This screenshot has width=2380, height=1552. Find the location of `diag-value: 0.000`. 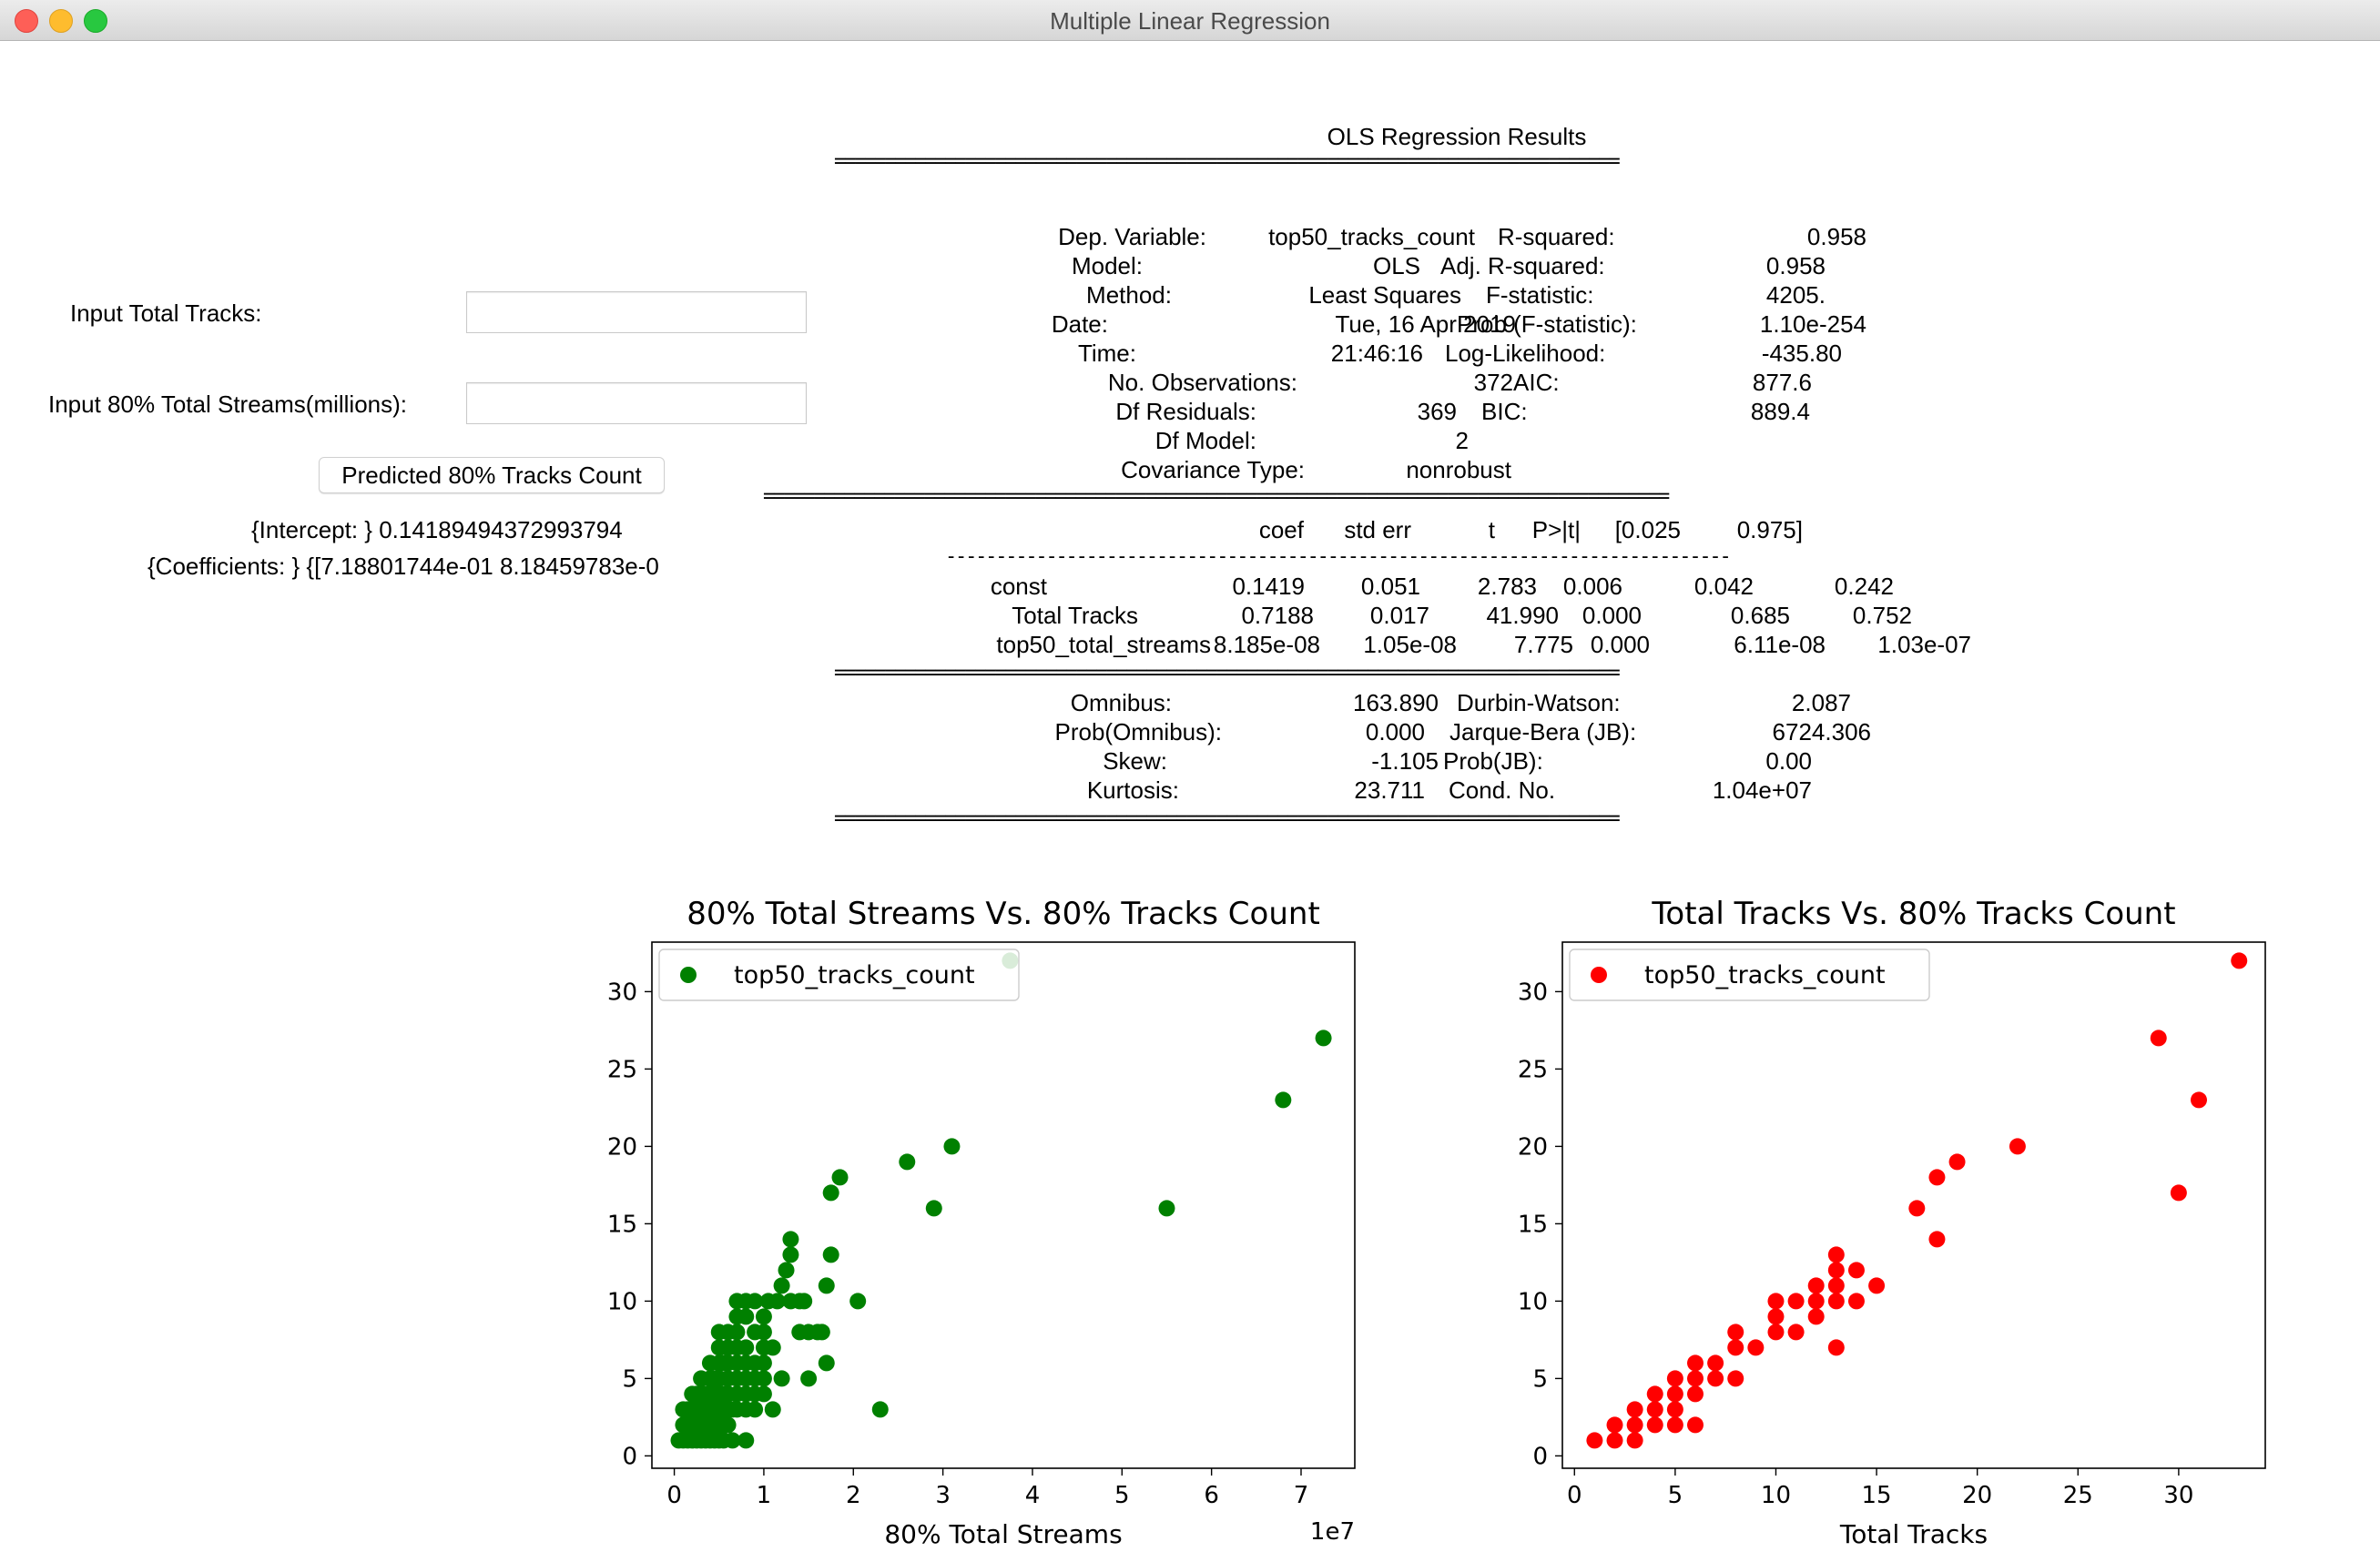

diag-value: 0.000 is located at coordinates (1395, 732).